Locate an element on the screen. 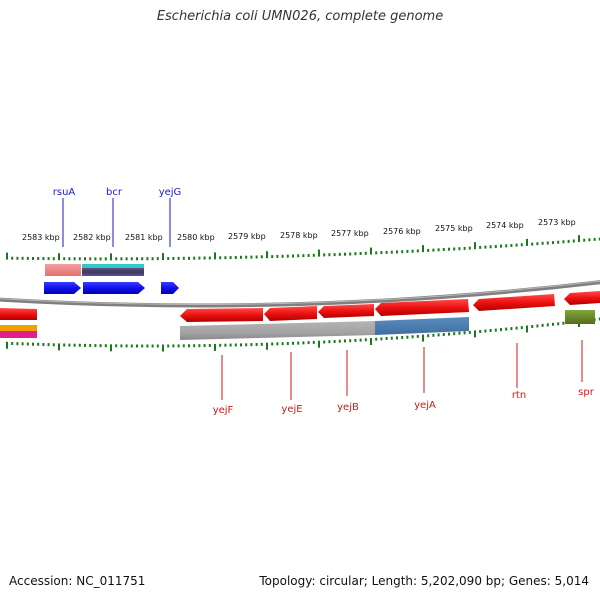 Image resolution: width=600 pixels, height=600 pixels. kbp-tick-row-top is located at coordinates (303, 248).